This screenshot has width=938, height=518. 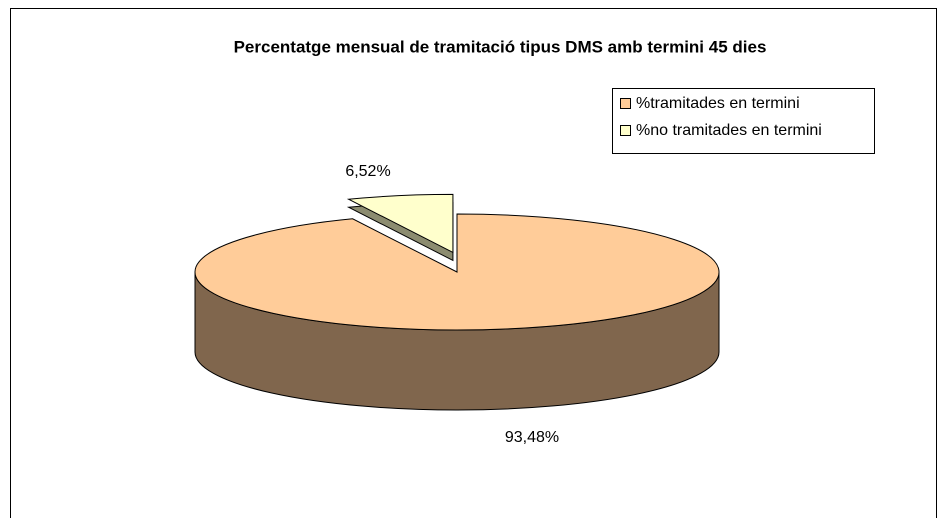 What do you see at coordinates (367, 171) in the screenshot?
I see `data-label: 6,52%` at bounding box center [367, 171].